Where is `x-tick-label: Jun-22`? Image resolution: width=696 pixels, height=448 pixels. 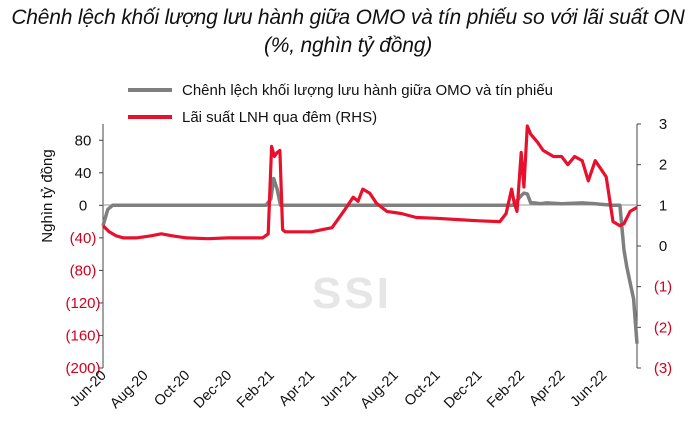 x-tick-label: Jun-22 is located at coordinates (589, 389).